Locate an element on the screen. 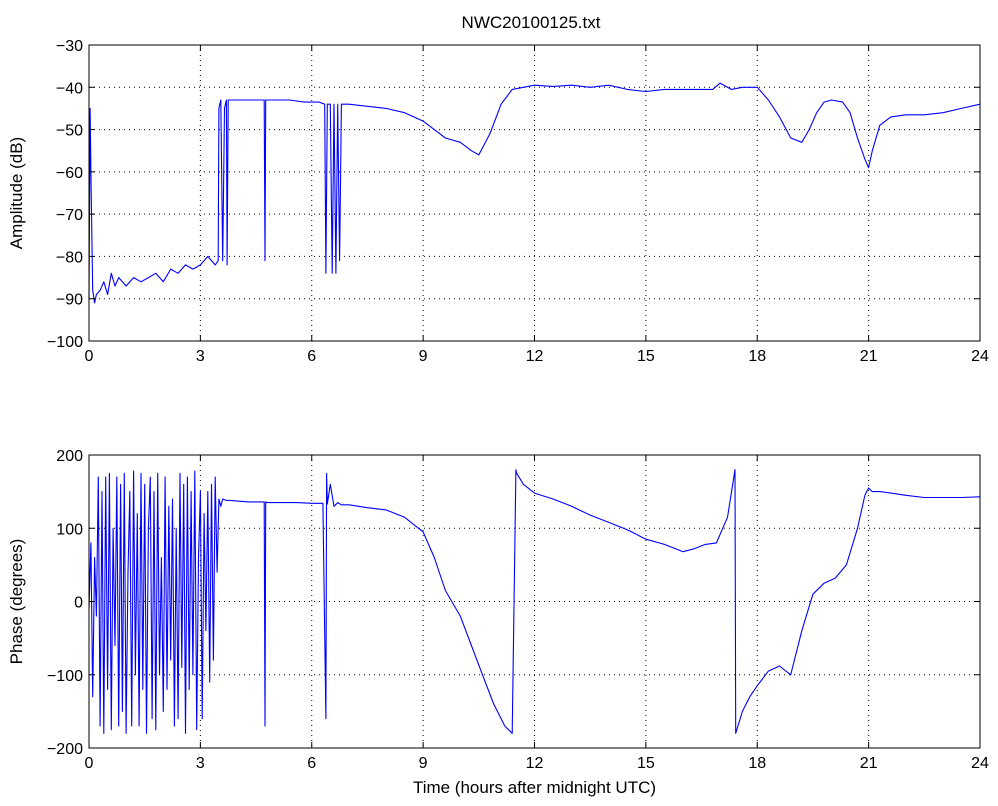 This screenshot has width=998, height=806. amplitude-x-tick-label: 3 is located at coordinates (200, 356).